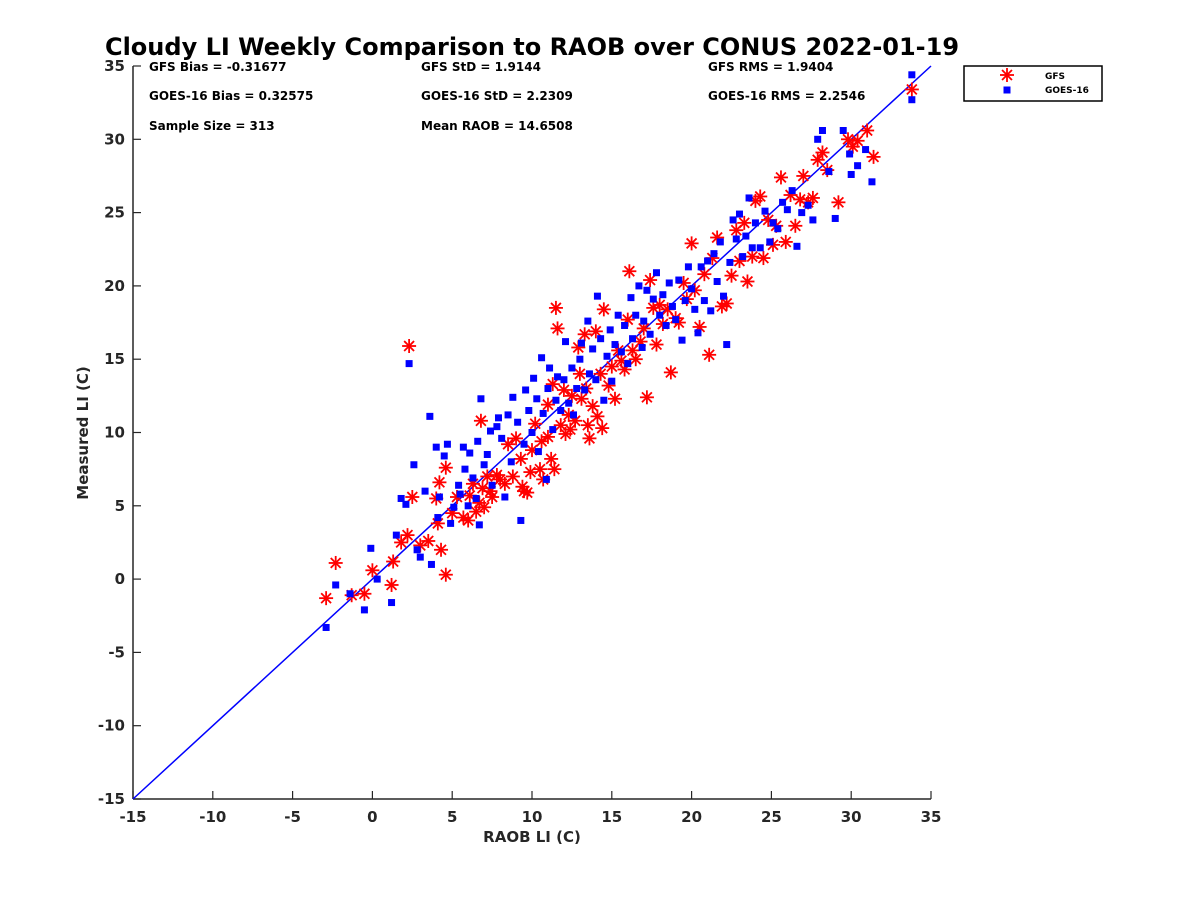  Describe the element at coordinates (497, 96) in the screenshot. I see `stat-goes-std: GOES-16 StD = 2.2309` at that location.